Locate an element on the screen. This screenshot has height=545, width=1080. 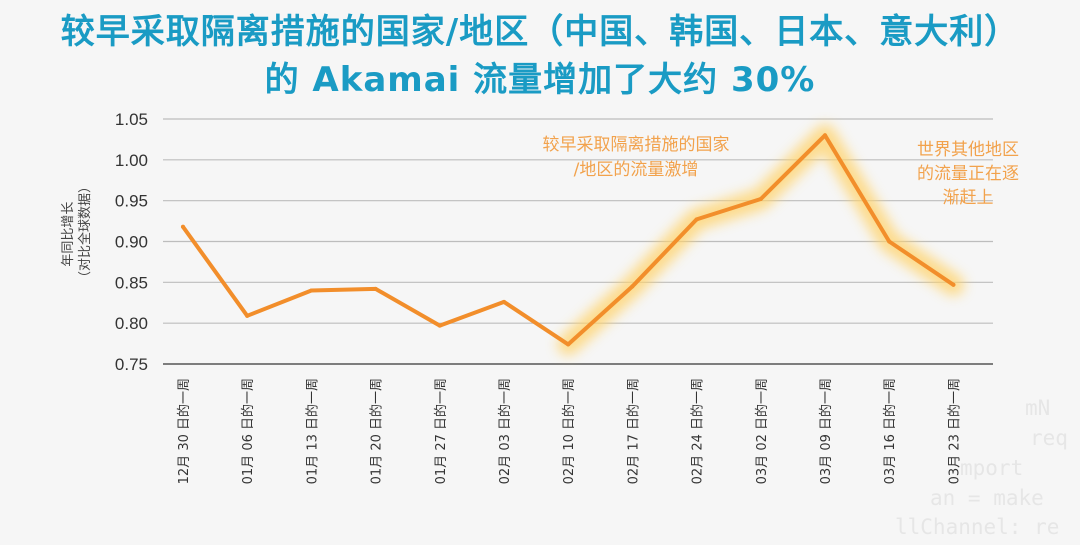
y-tick-label: 0.75 is located at coordinates (131, 364).